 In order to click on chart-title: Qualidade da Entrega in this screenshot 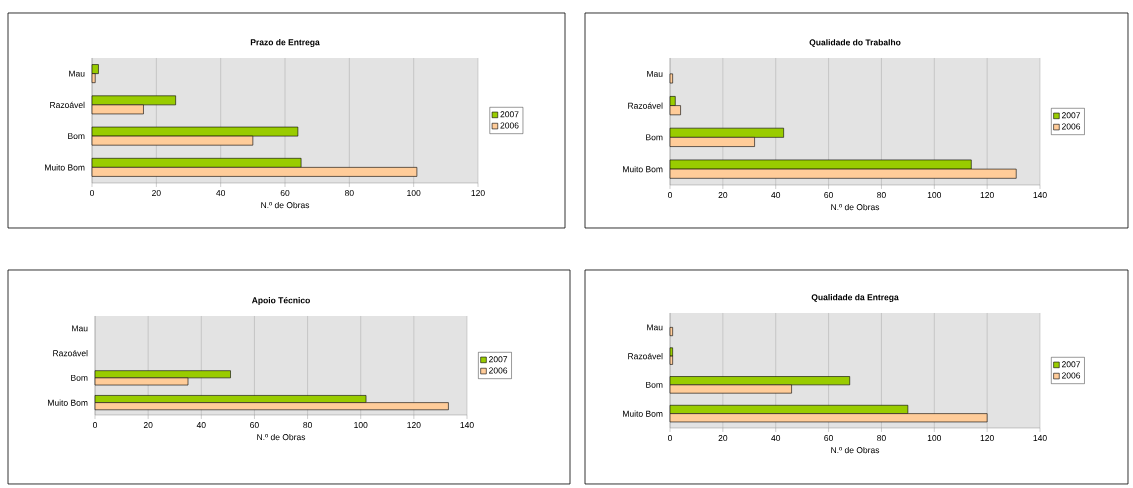, I will do `click(855, 298)`.